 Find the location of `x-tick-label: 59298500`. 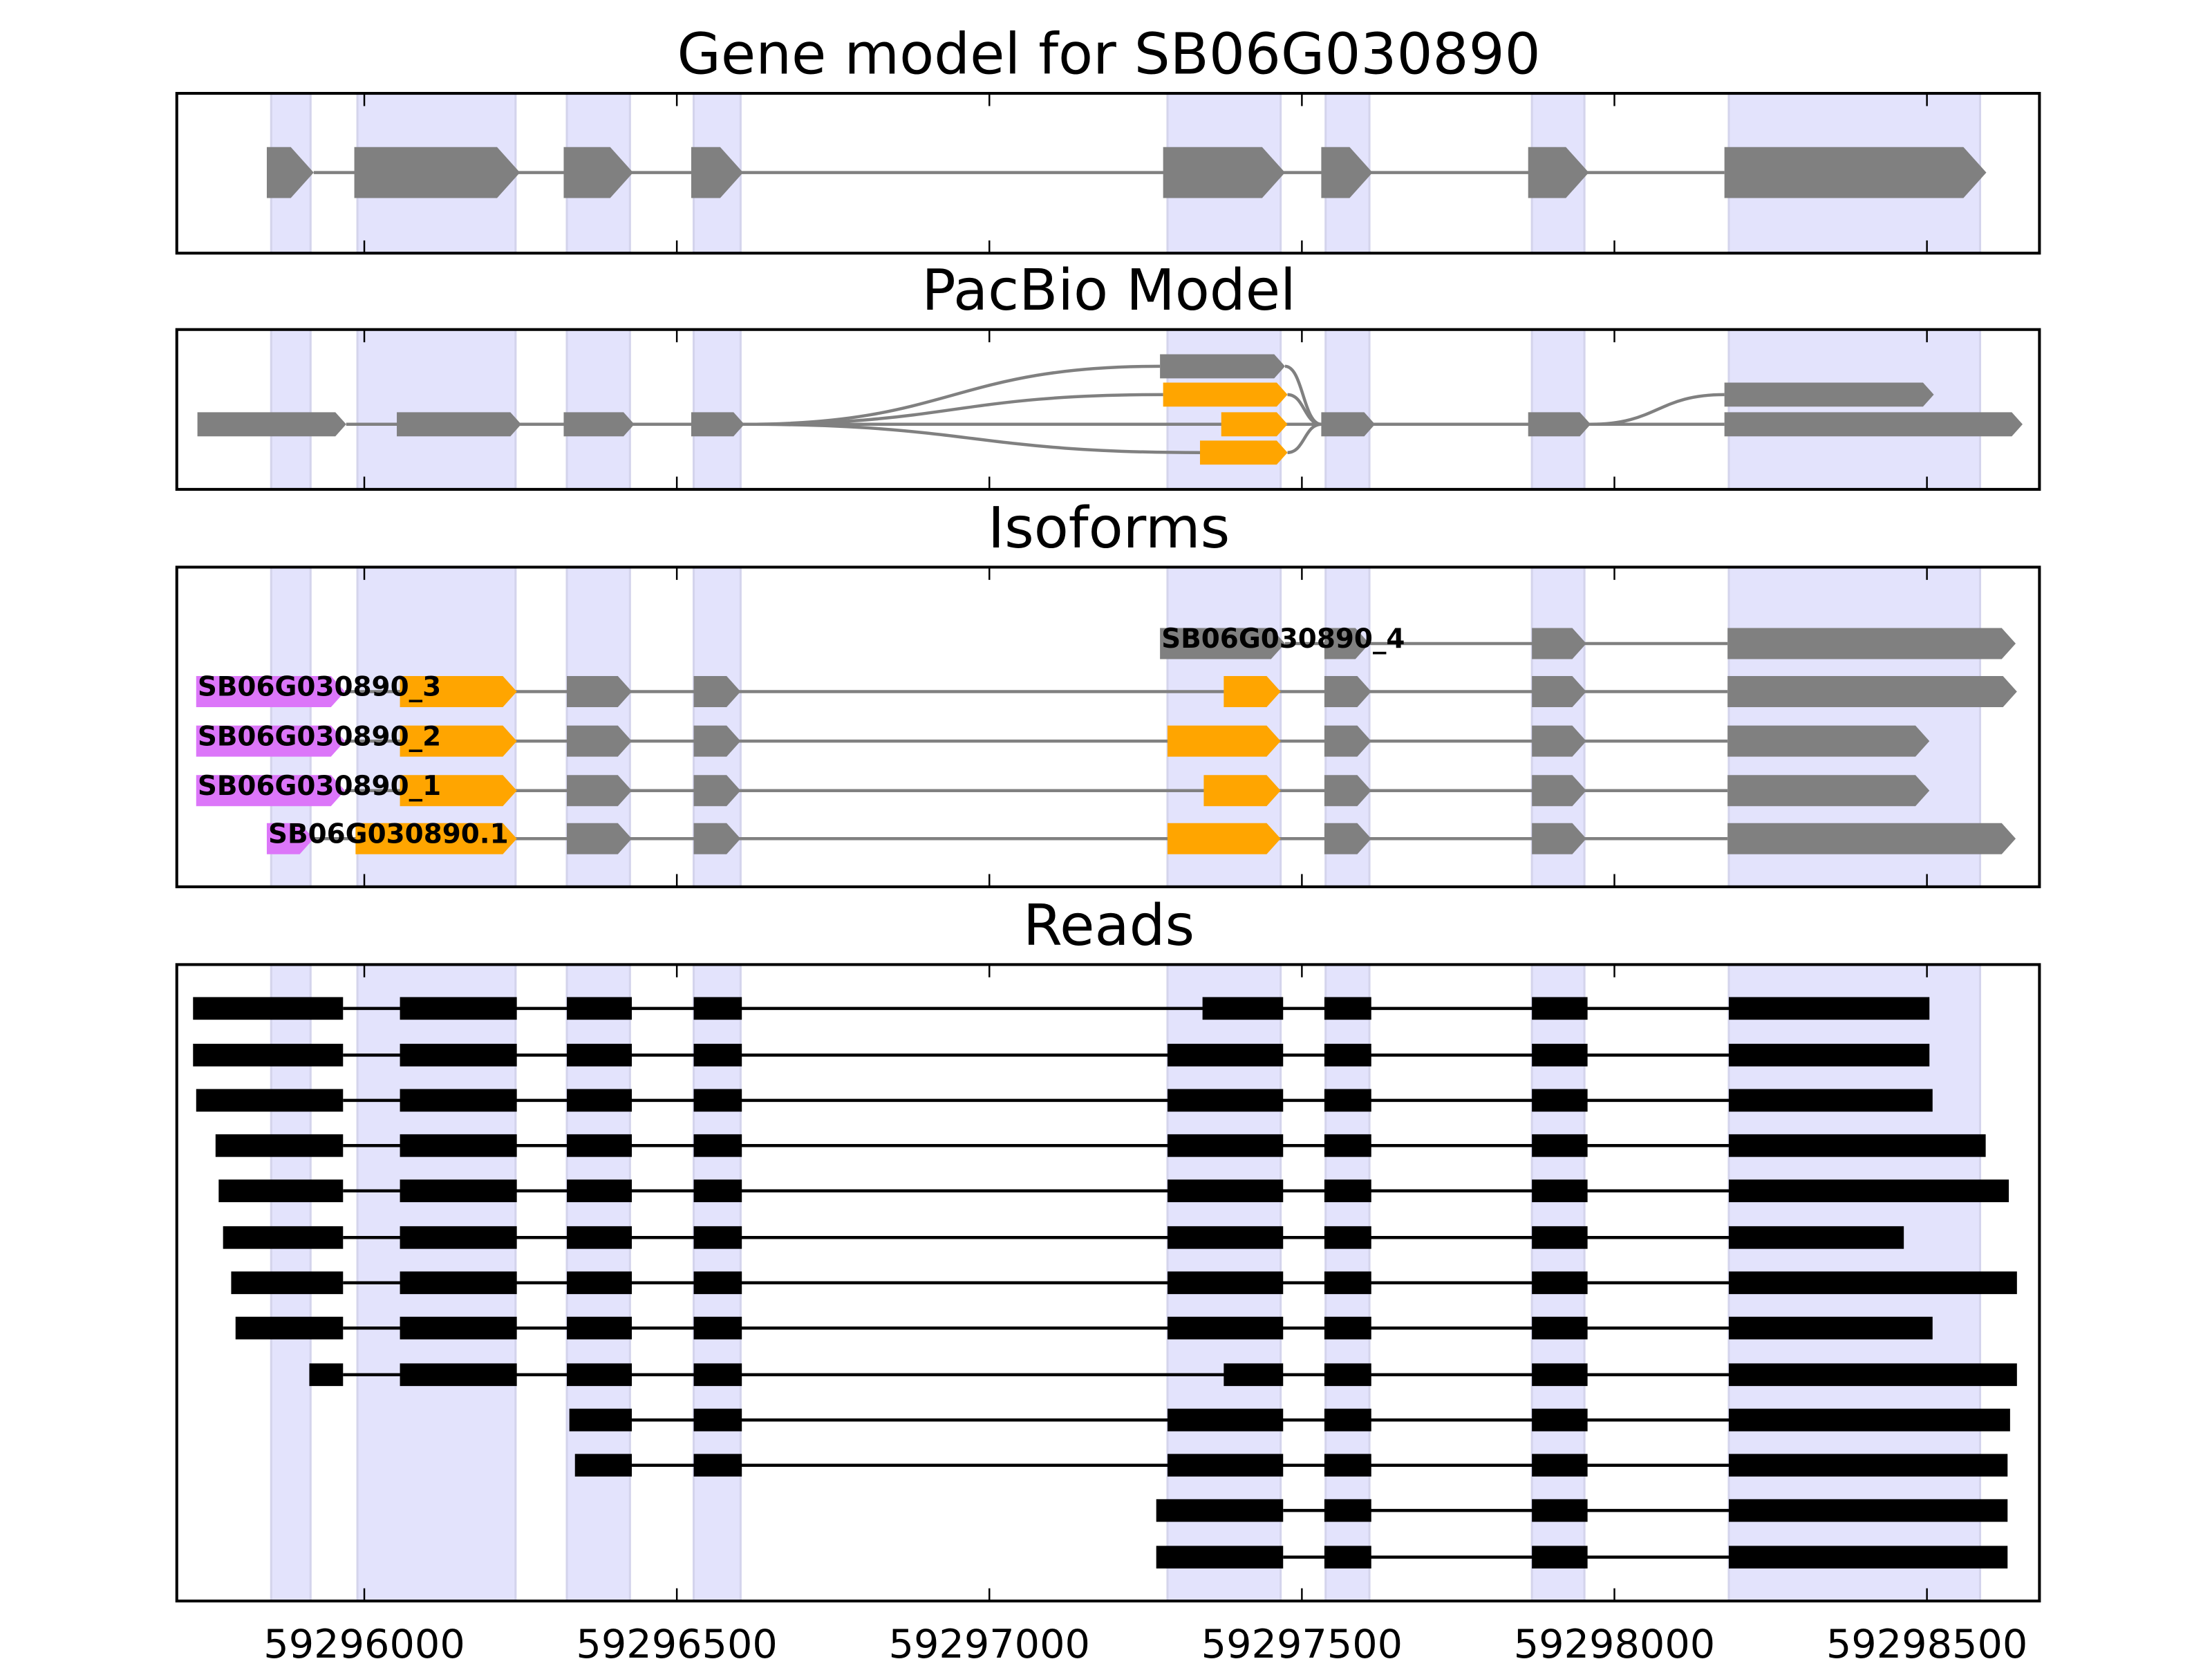

x-tick-label: 59298500 is located at coordinates (1926, 1640).